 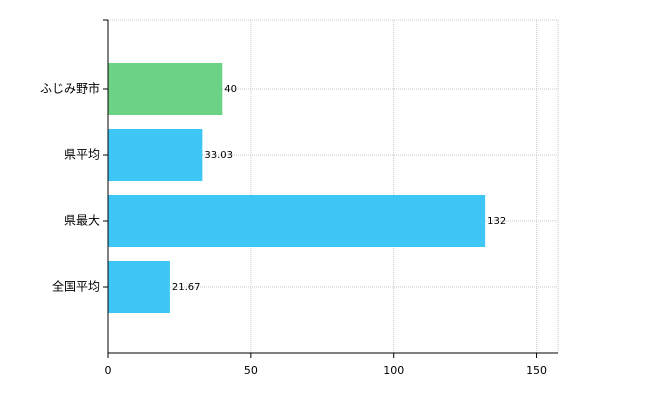 I want to click on x-tick-label: 50, so click(x=251, y=370).